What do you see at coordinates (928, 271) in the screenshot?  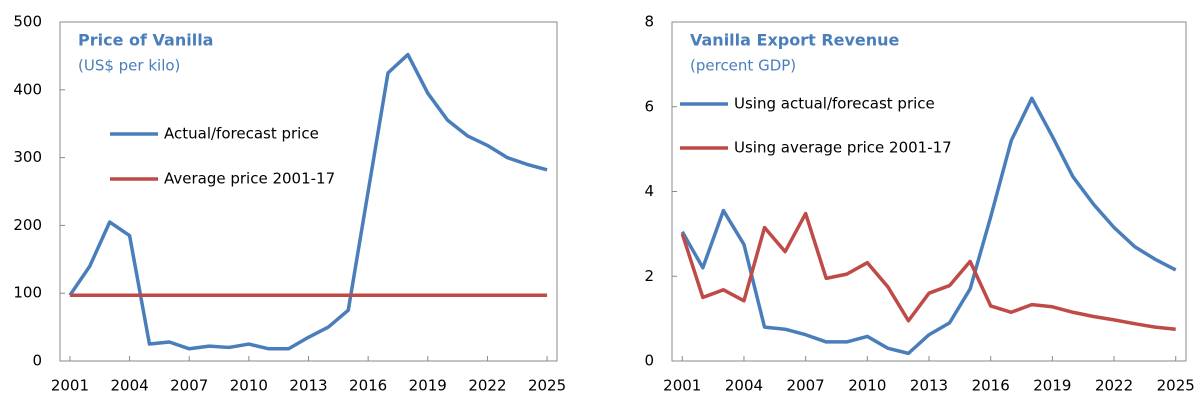 I see `series-line` at bounding box center [928, 271].